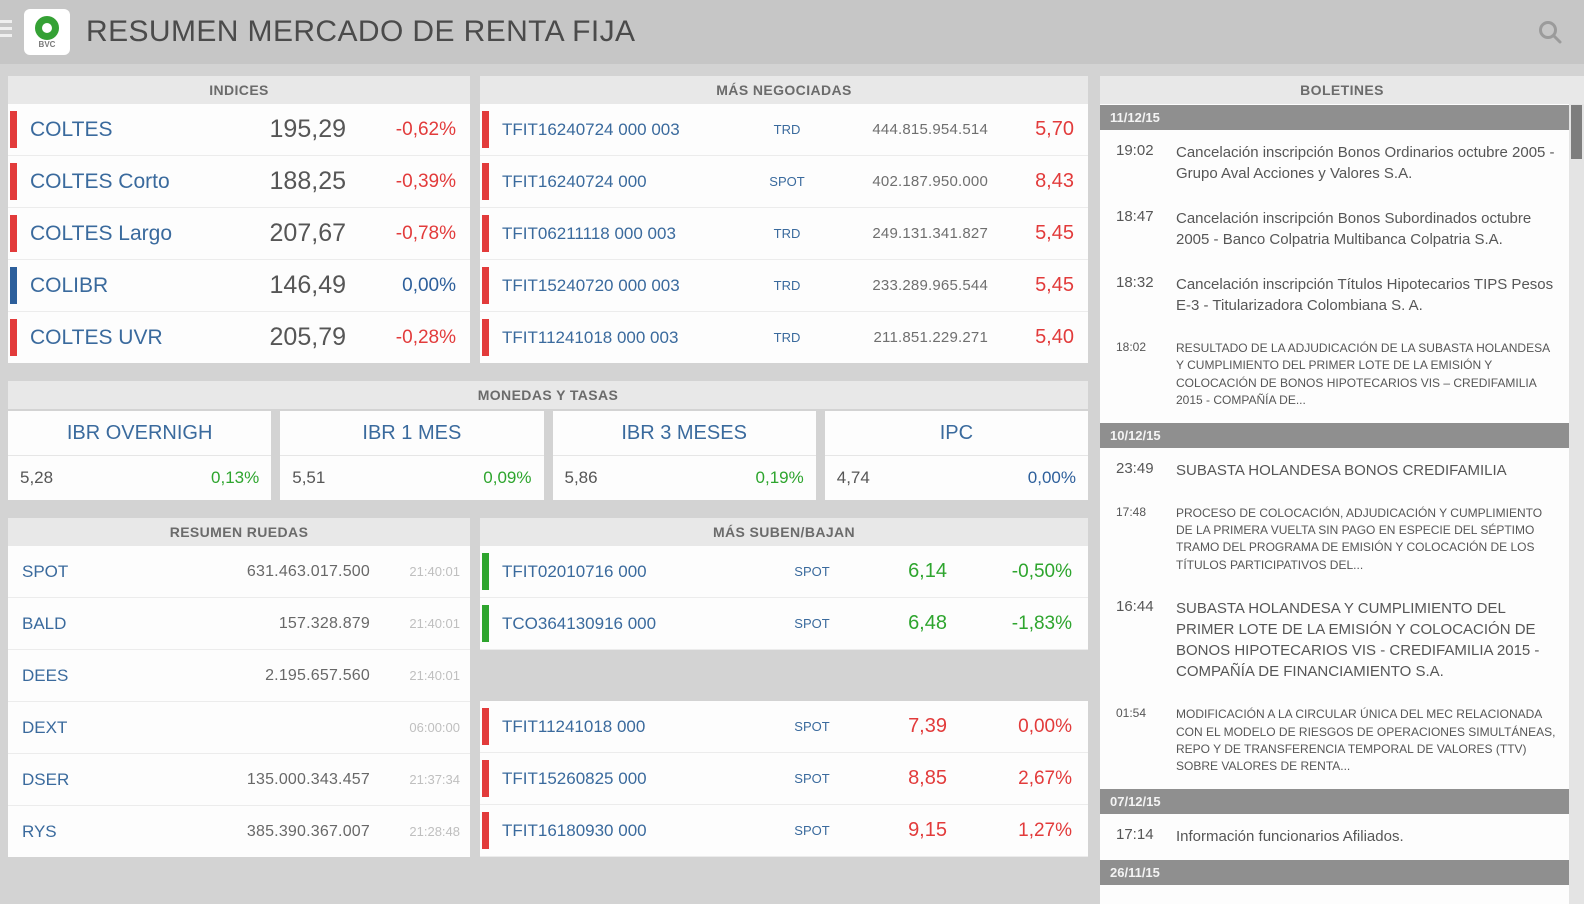  I want to click on index-value: 195,29, so click(307, 129).